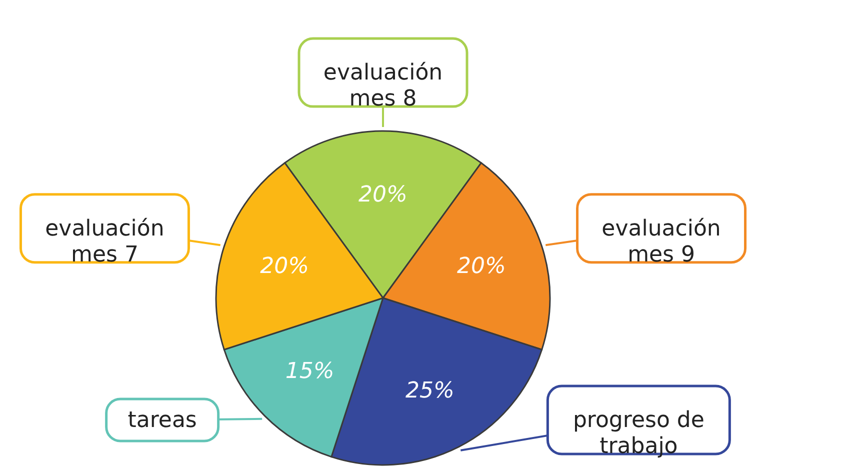 This screenshot has width=845, height=467. I want to click on slice-label: evaluación mes 8, so click(383, 86).